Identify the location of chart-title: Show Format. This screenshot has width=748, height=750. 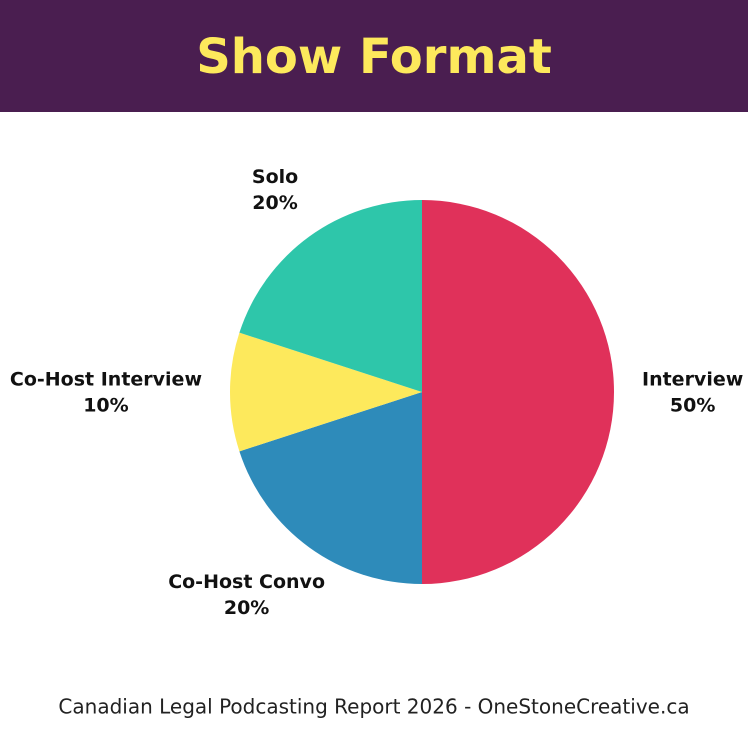
(374, 57).